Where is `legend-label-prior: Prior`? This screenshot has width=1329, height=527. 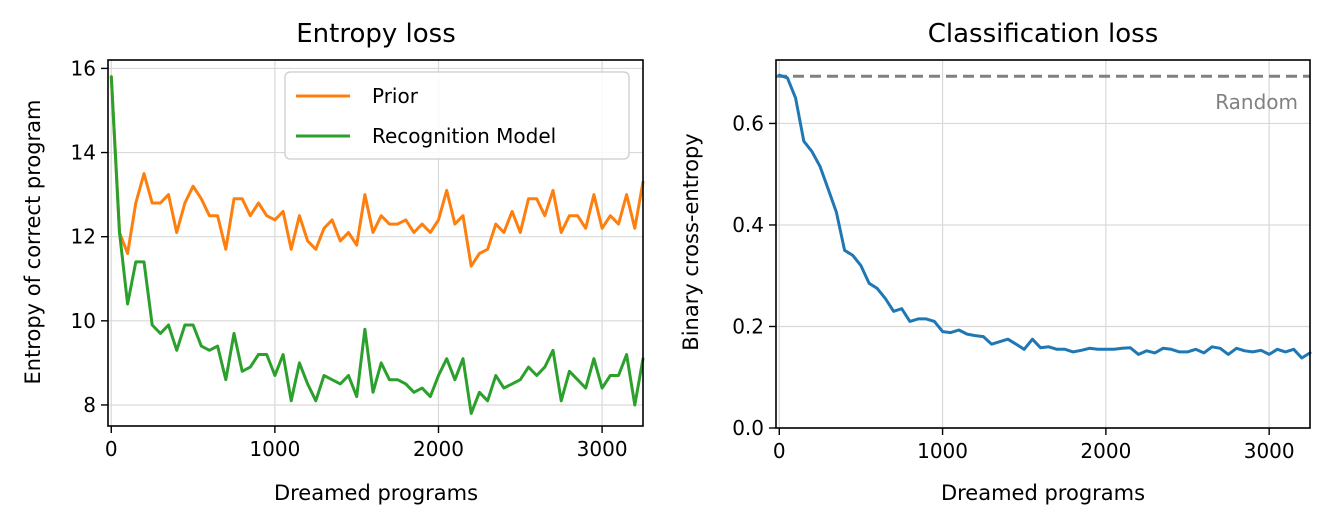 legend-label-prior: Prior is located at coordinates (395, 96).